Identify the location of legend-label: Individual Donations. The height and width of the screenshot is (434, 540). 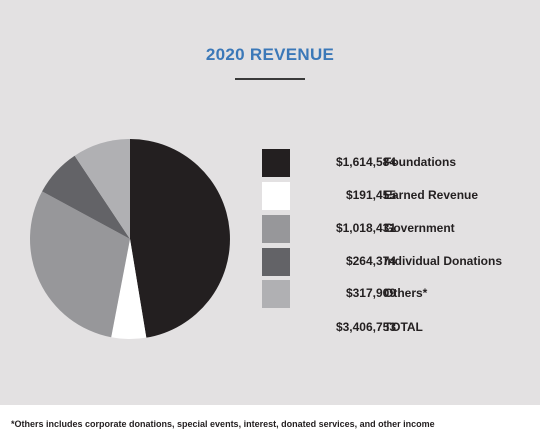
(443, 261).